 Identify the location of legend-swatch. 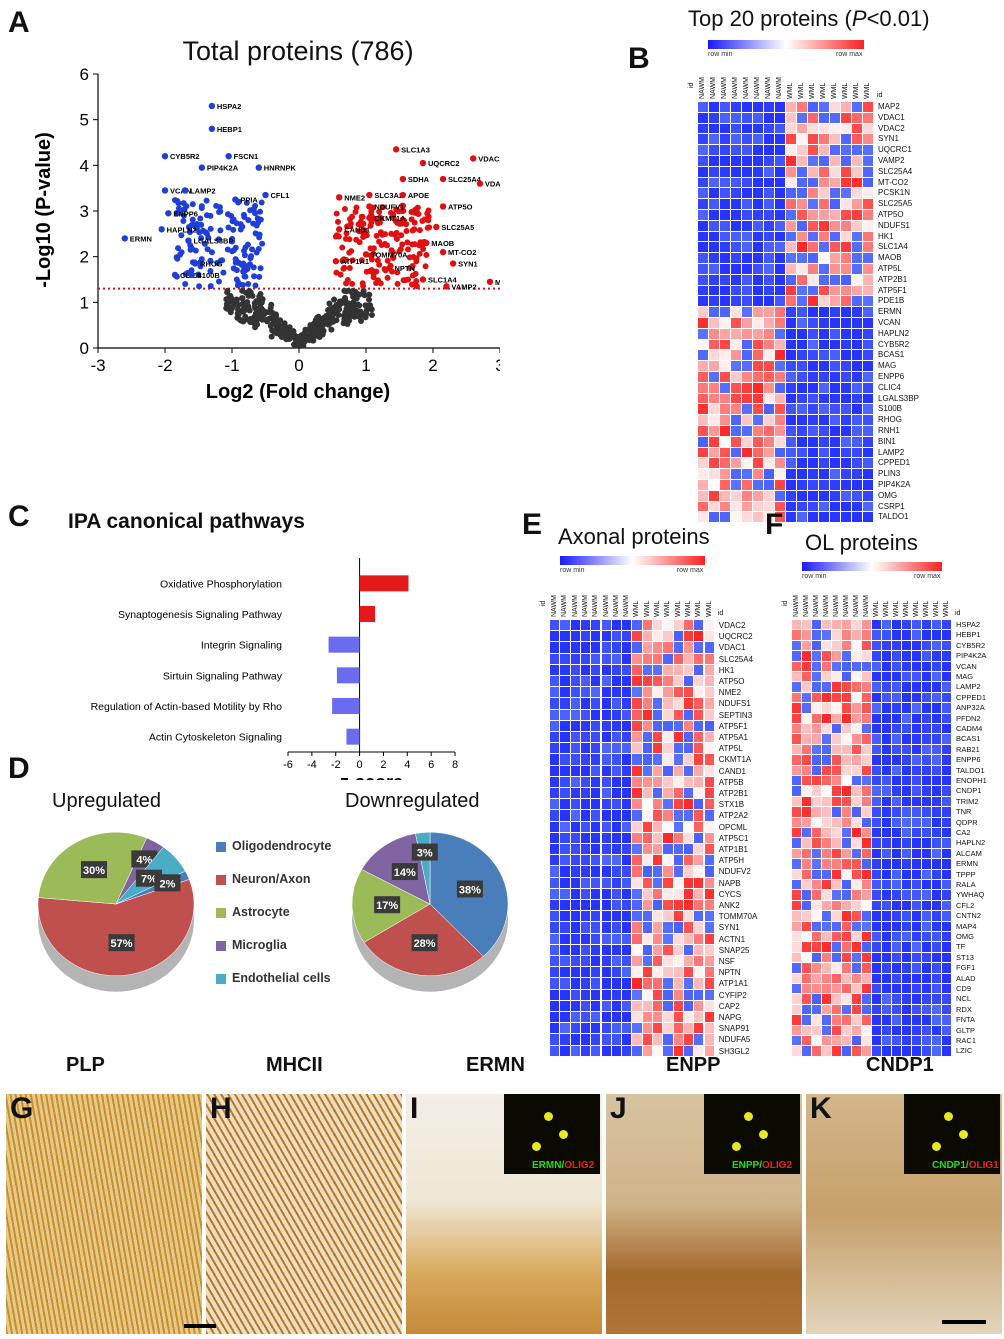
(221, 880).